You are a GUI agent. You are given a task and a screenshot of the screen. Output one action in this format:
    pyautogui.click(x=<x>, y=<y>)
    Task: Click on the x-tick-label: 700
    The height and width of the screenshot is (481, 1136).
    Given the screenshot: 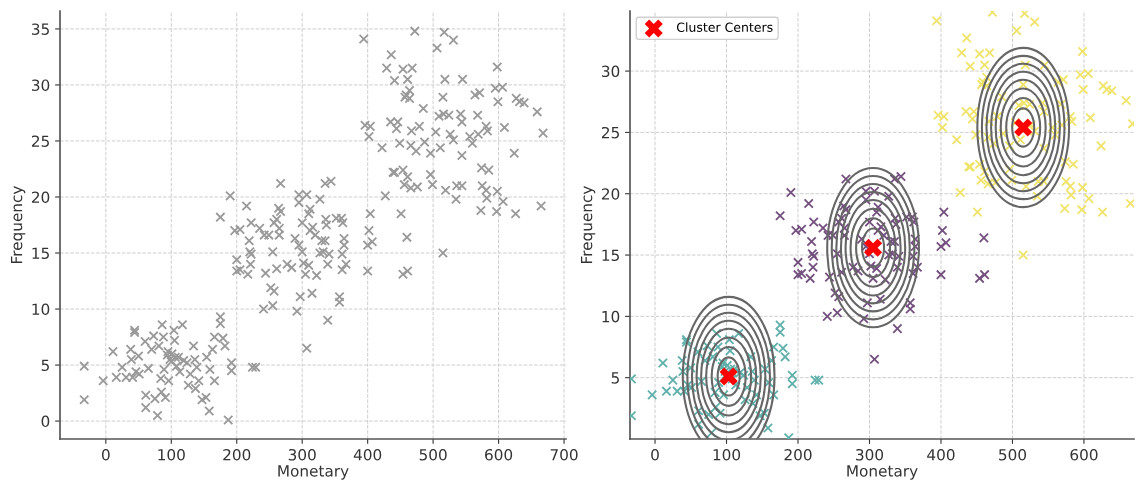 What is the action you would take?
    pyautogui.click(x=564, y=454)
    